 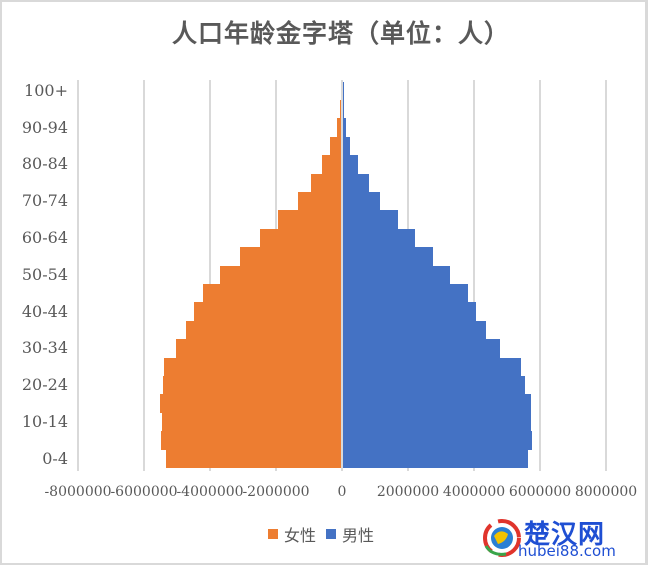 I want to click on legend-swatch-male, so click(x=331, y=534).